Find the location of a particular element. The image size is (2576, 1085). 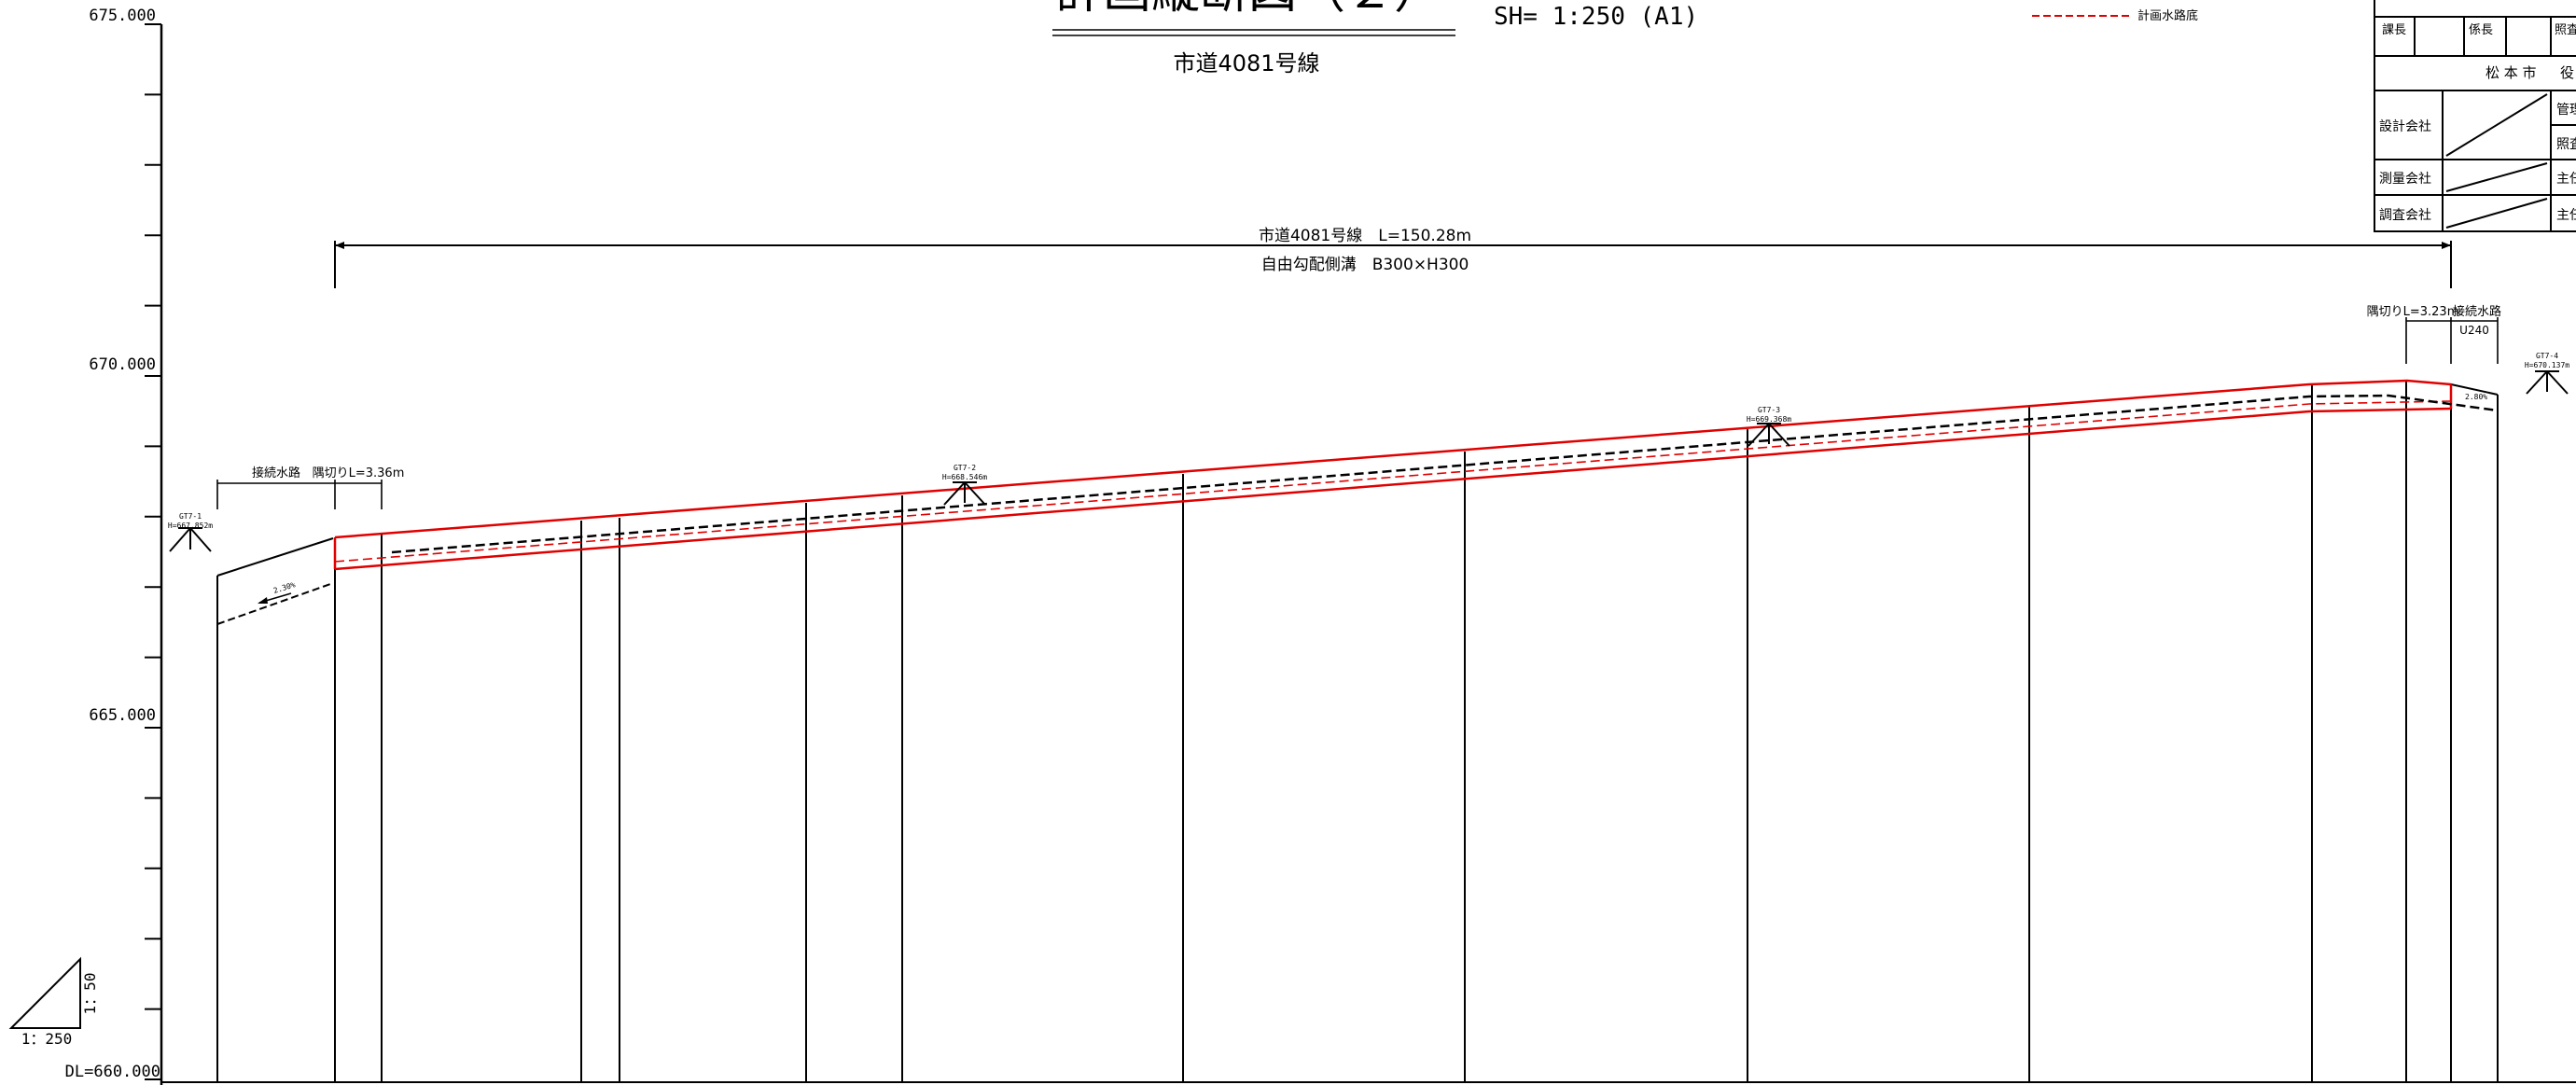

existing-ground-left is located at coordinates (275, 557).